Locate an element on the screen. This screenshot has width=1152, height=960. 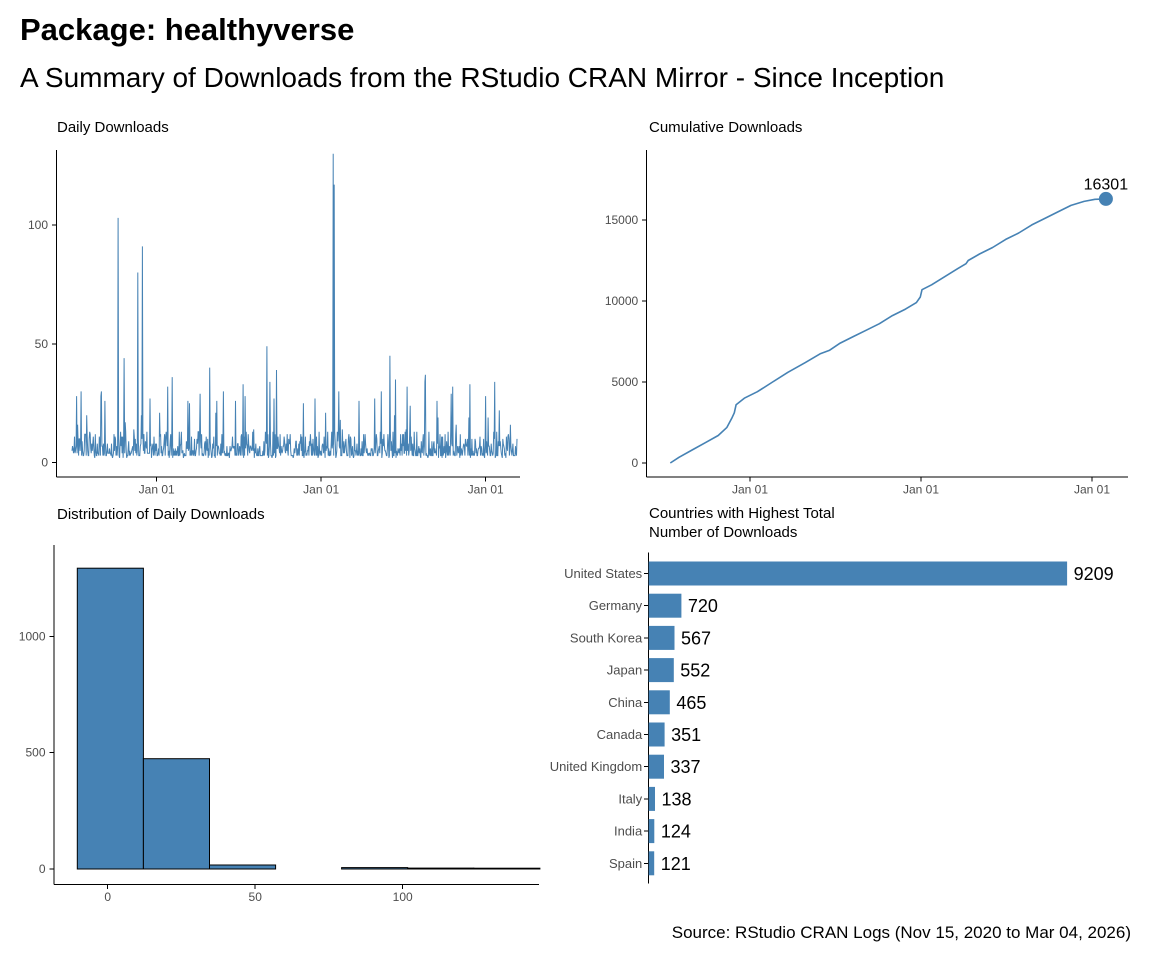
page-title: Package: healthyverse is located at coordinates (187, 29).